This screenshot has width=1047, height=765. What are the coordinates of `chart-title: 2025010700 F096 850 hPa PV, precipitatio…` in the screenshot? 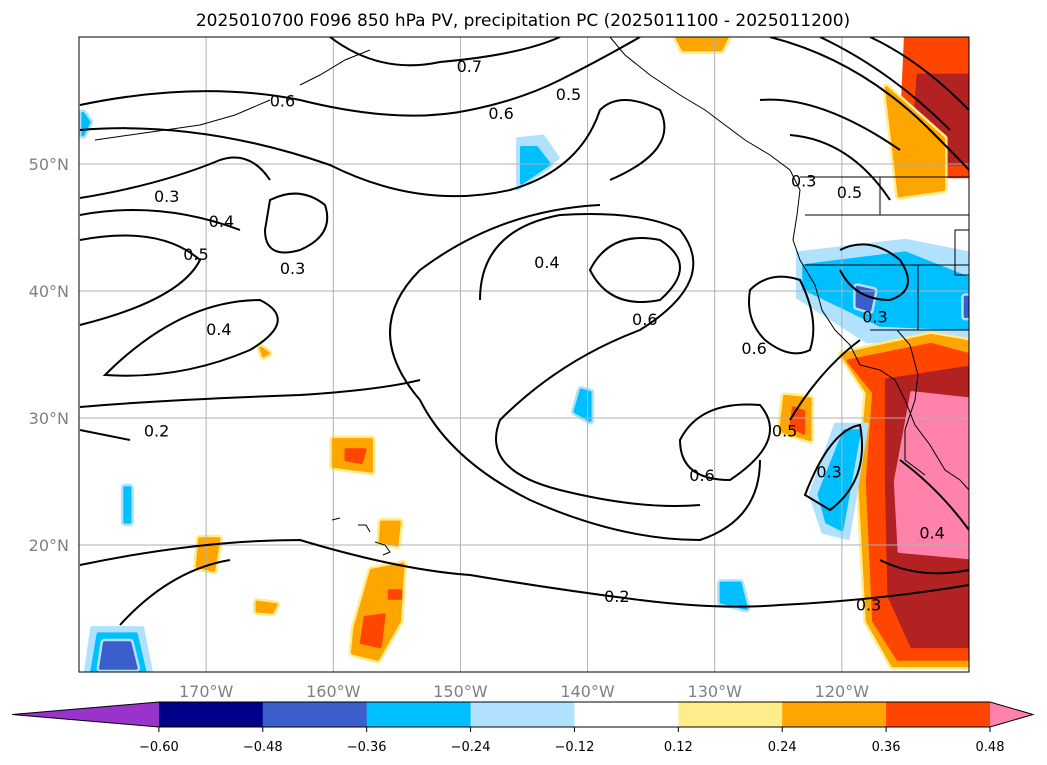 It's located at (523, 21).